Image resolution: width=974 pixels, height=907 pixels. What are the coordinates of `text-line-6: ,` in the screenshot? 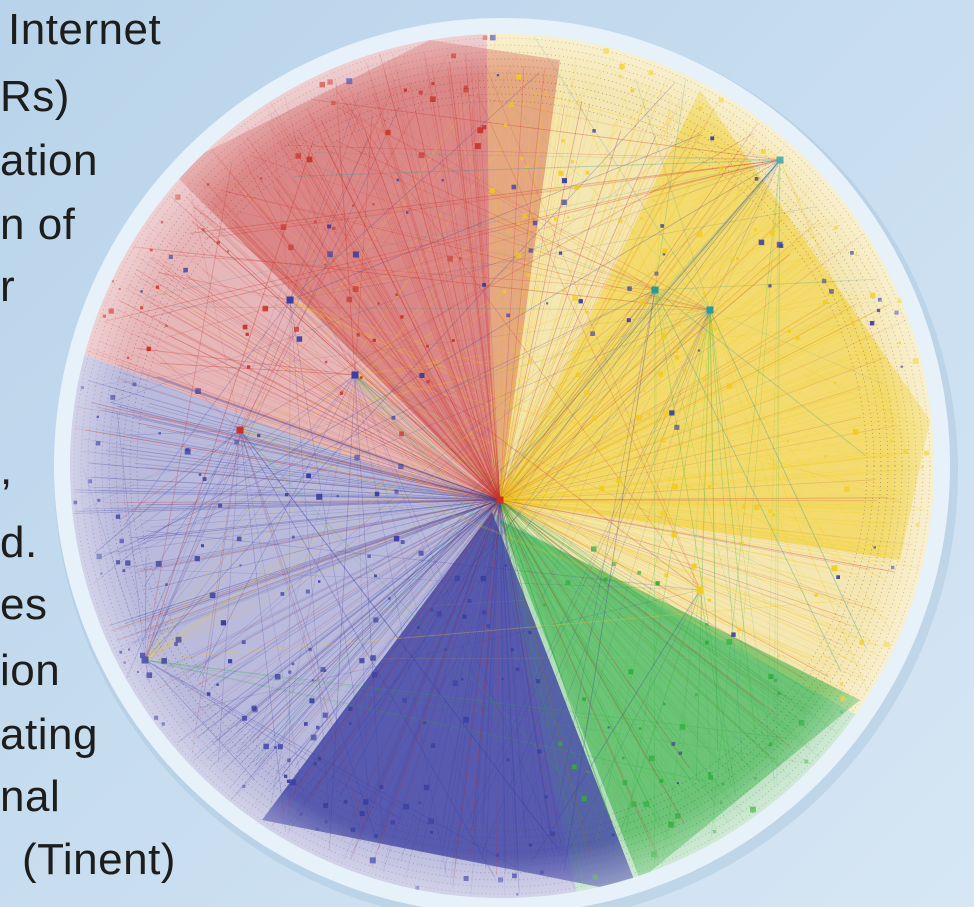 It's located at (6, 469).